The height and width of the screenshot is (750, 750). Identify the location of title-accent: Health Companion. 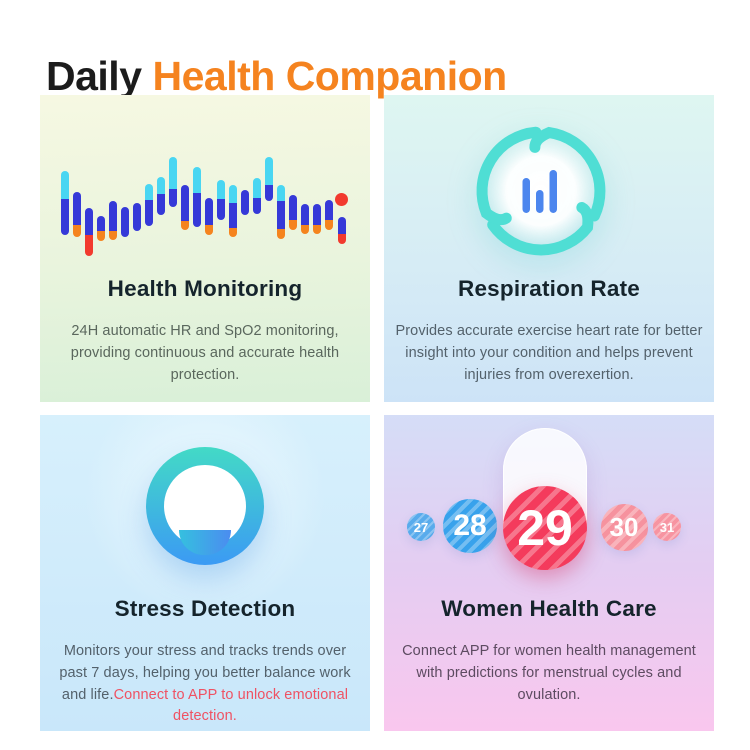
(330, 76).